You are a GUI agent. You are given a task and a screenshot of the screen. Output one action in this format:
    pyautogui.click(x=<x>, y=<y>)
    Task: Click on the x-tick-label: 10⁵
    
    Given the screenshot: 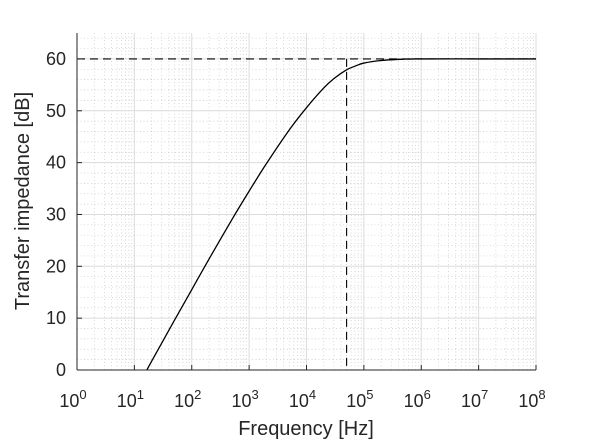 What is the action you would take?
    pyautogui.click(x=359, y=399)
    